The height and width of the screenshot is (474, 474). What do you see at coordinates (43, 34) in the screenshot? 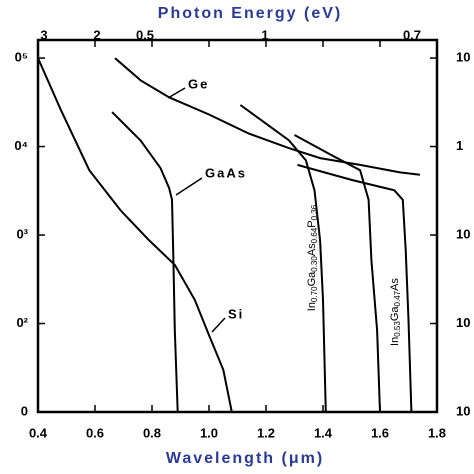
I see `top-tick-label: 3` at bounding box center [43, 34].